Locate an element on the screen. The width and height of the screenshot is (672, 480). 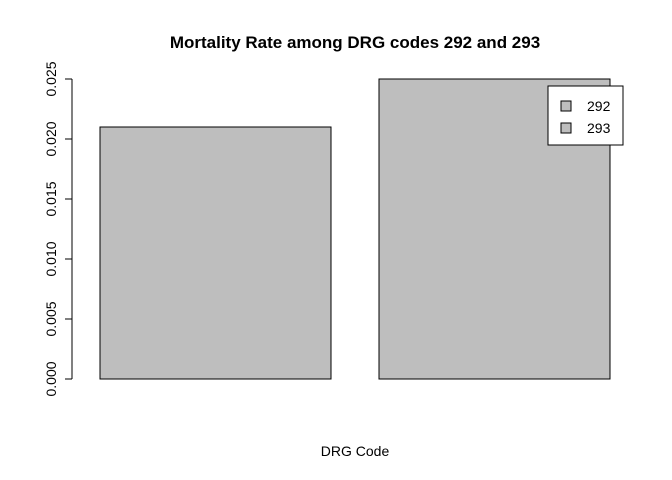
y-axis-ticks: 0.000 0.005 0.010 0.015 0.020 0.025 is located at coordinates (57, 229).